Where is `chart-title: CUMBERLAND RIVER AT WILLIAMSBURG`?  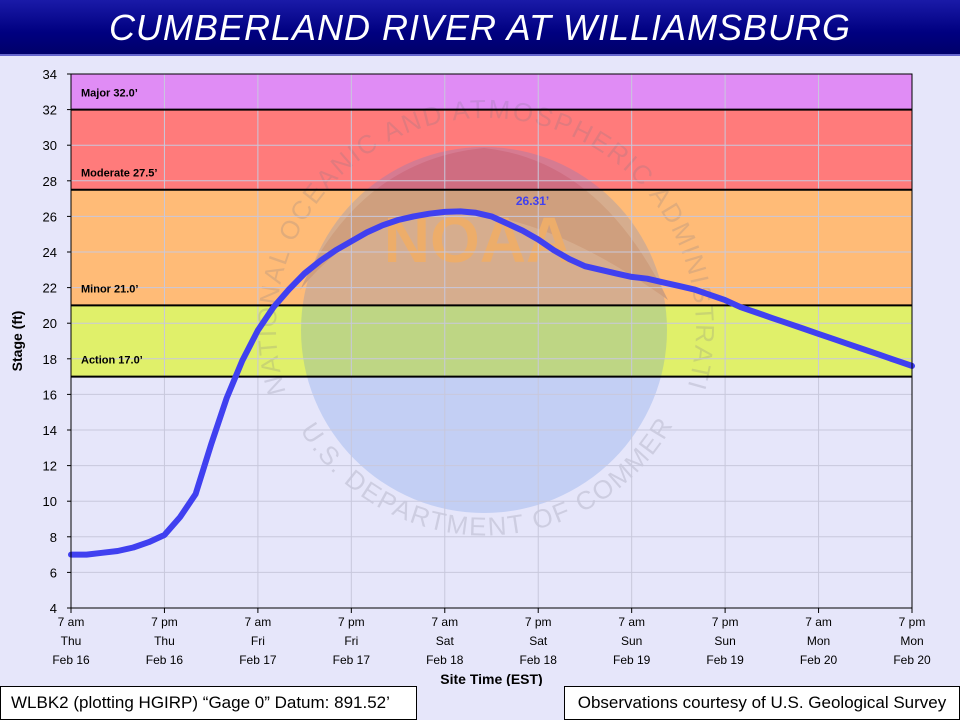 chart-title: CUMBERLAND RIVER AT WILLIAMSBURG is located at coordinates (480, 27).